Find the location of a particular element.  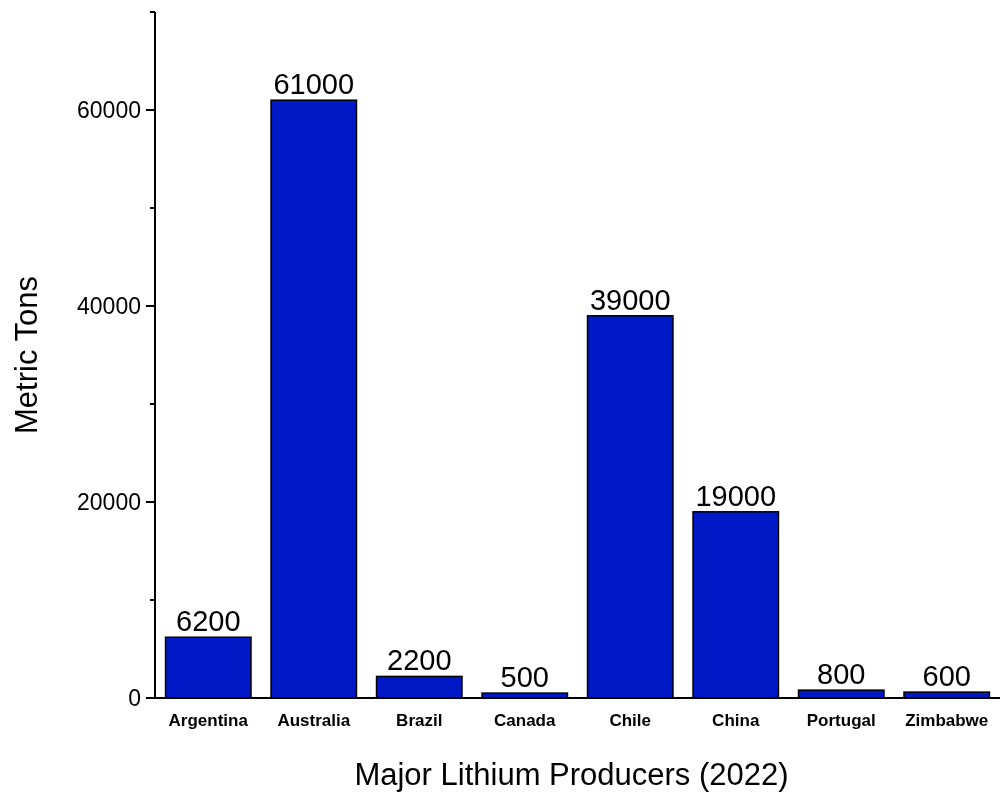

data-label: 39000 is located at coordinates (630, 299).